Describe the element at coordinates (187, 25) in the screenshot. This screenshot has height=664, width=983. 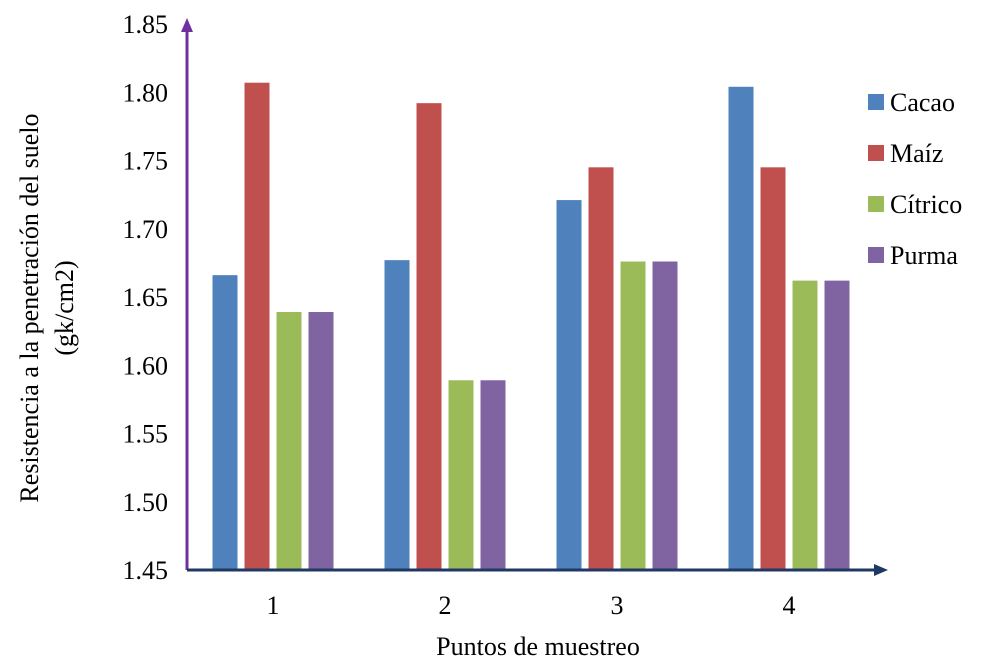
I see `y-axis-arrowhead` at that location.